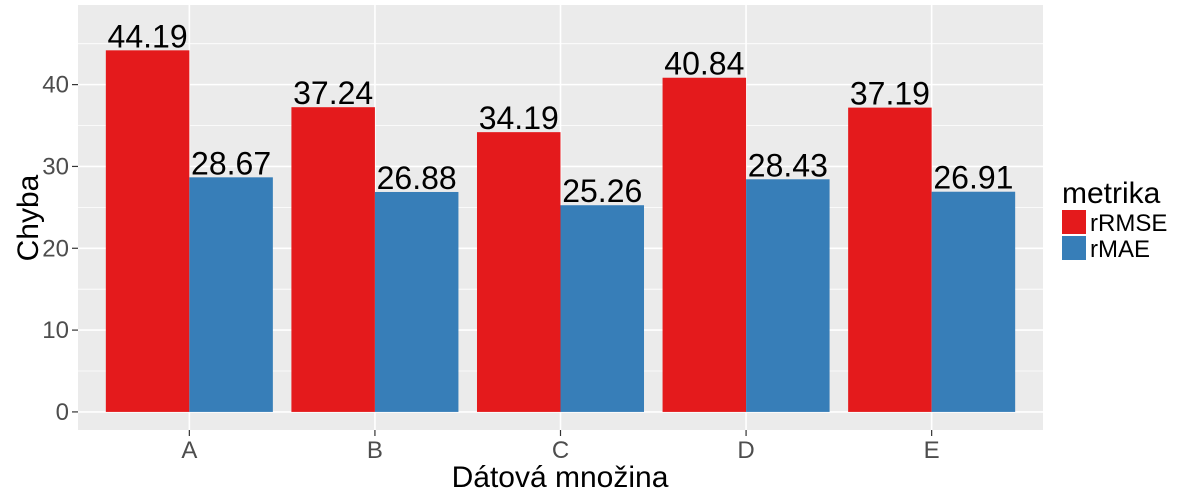  Describe the element at coordinates (973, 301) in the screenshot. I see `bar-rMAE-E` at that location.